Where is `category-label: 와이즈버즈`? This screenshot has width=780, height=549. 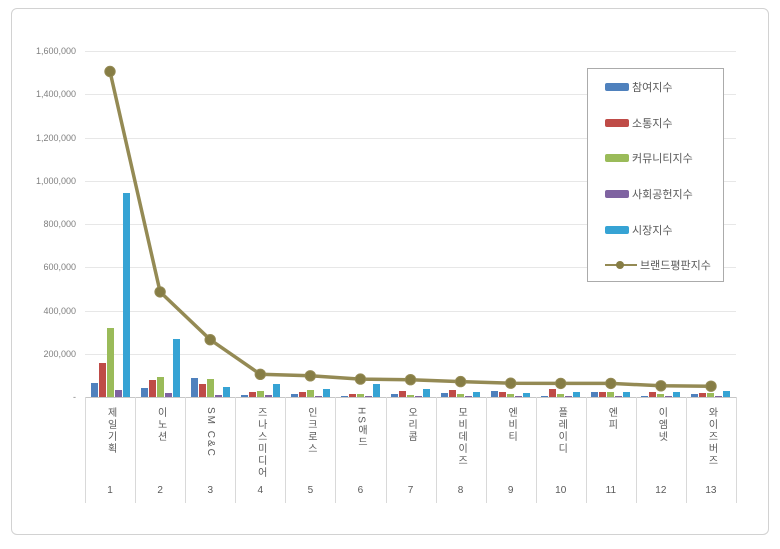 category-label: 와이즈버즈 is located at coordinates (711, 443).